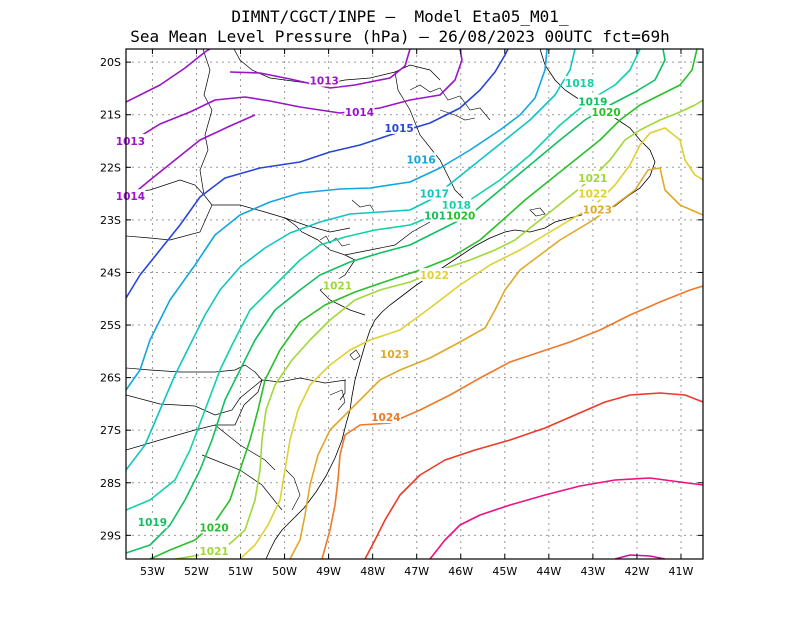  Describe the element at coordinates (372, 571) in the screenshot. I see `lon-tick-label: 48W` at that location.